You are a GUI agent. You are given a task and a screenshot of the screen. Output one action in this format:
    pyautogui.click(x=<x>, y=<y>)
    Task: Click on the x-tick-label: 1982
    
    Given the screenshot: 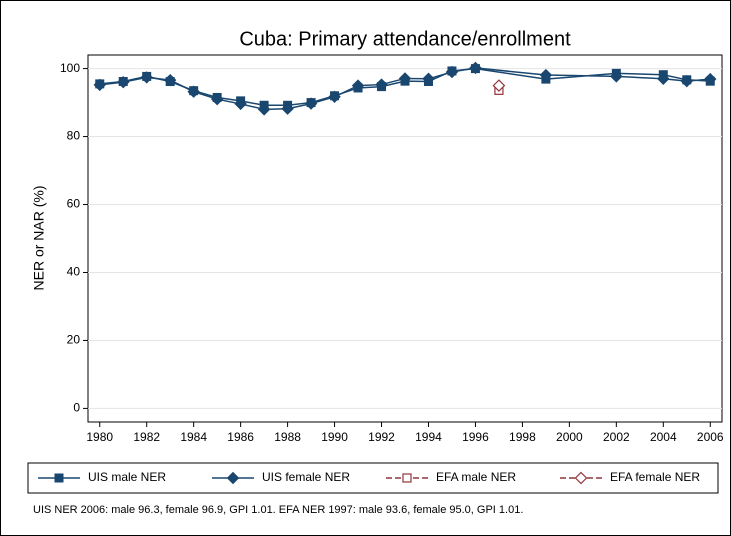 What is the action you would take?
    pyautogui.click(x=146, y=437)
    